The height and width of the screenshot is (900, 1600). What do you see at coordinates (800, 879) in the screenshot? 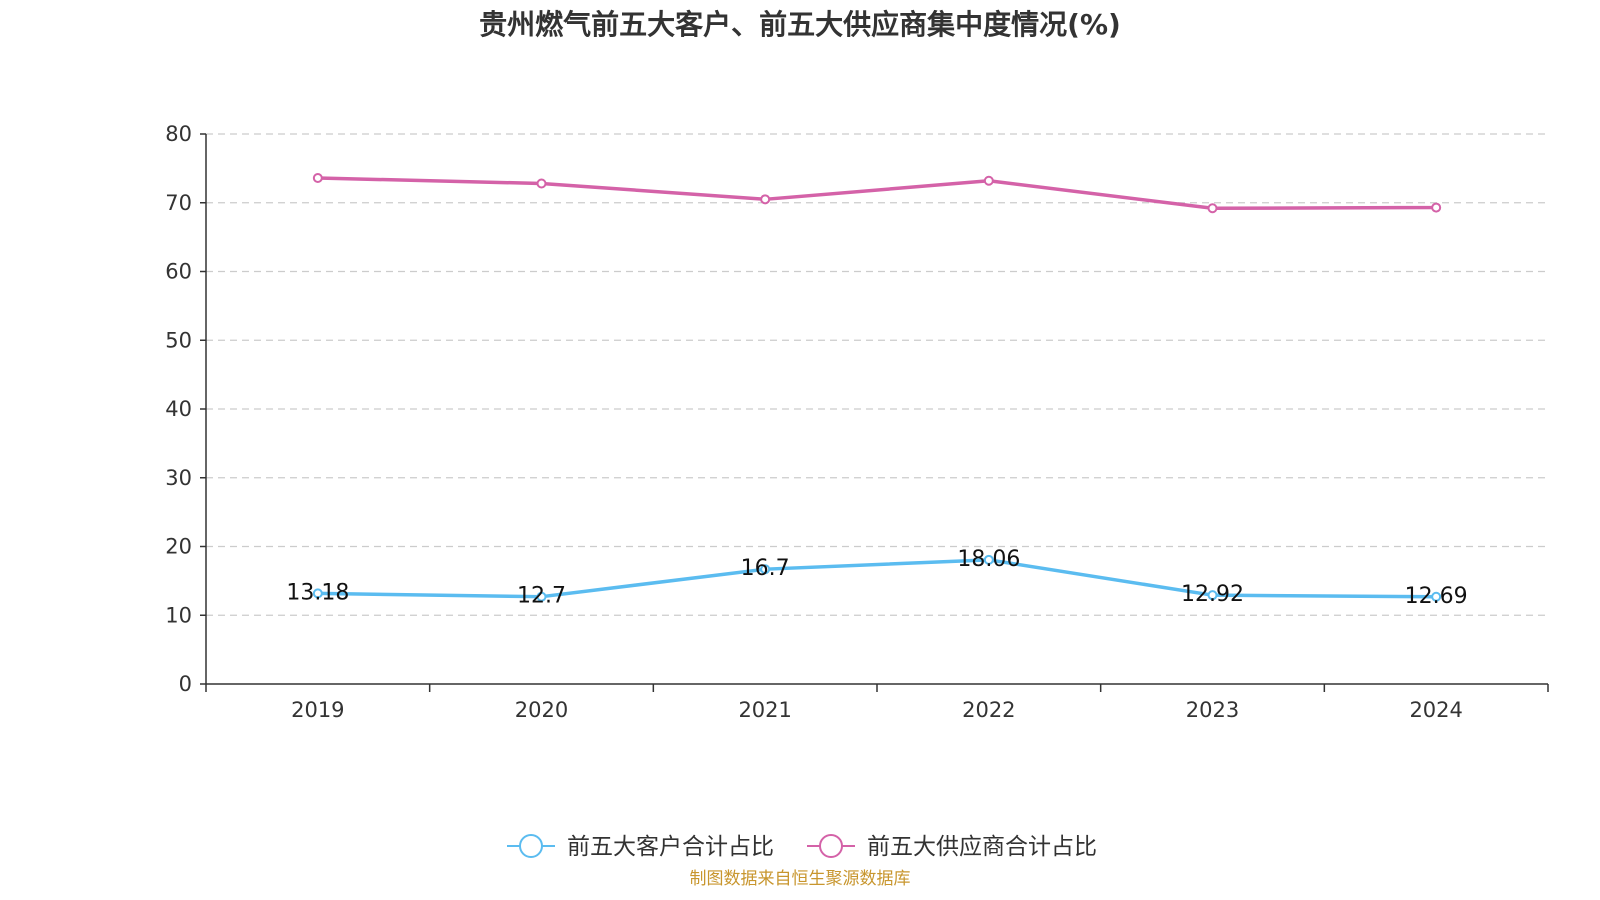
I see `source-note: 制图数据来自恒生聚源数据库` at bounding box center [800, 879].